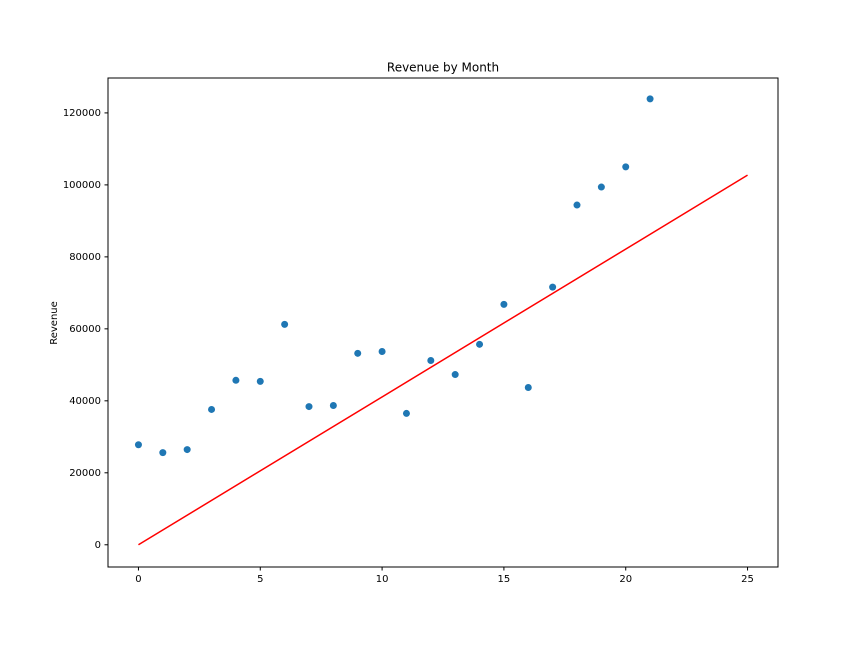 This screenshot has height=648, width=864. What do you see at coordinates (85, 257) in the screenshot?
I see `y-tick-label: 80000` at bounding box center [85, 257].